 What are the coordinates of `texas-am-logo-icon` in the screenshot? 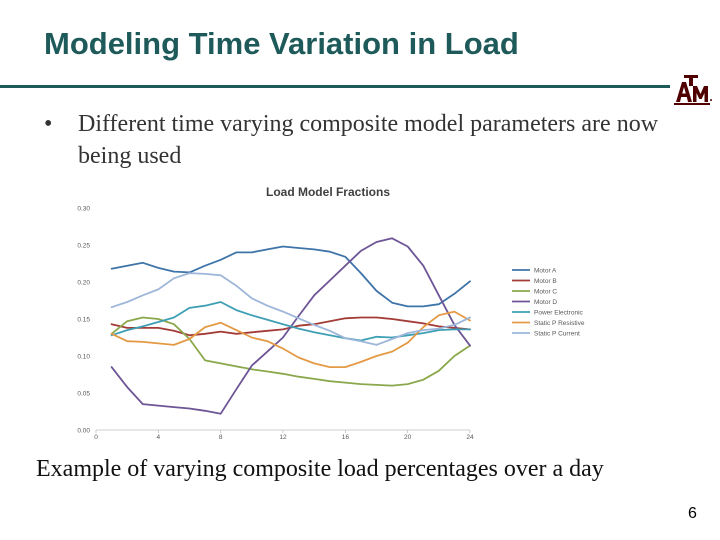 It's located at (693, 90).